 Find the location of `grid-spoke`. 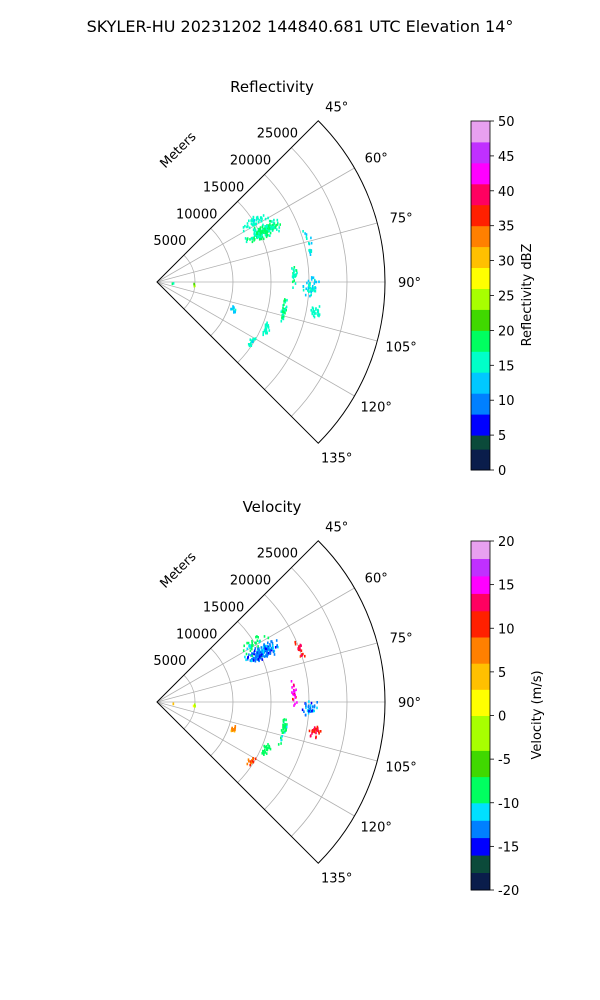

grid-spoke is located at coordinates (255, 645).